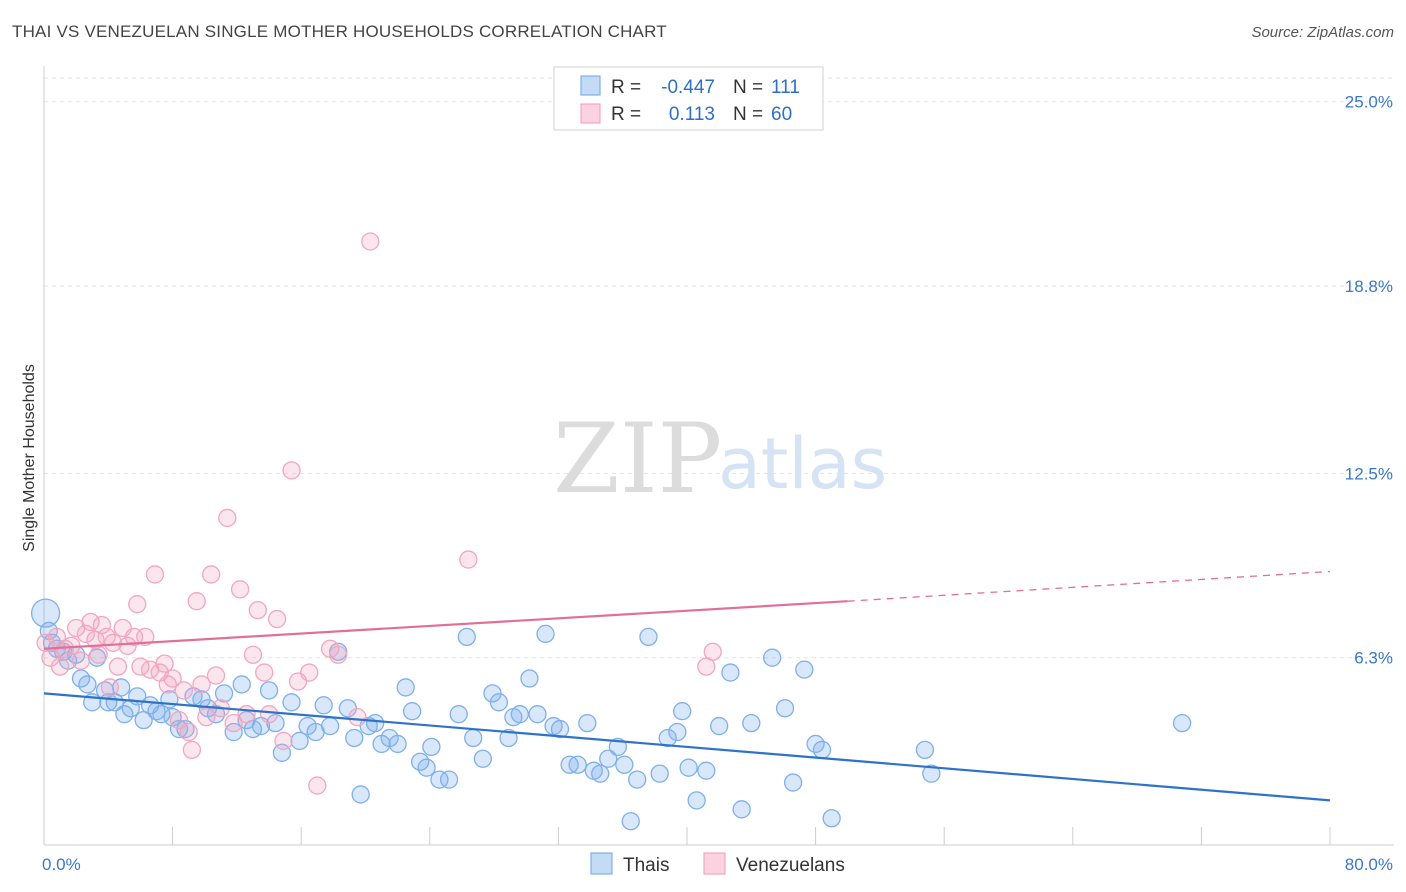  I want to click on legend-swatch-thais, so click(590, 85).